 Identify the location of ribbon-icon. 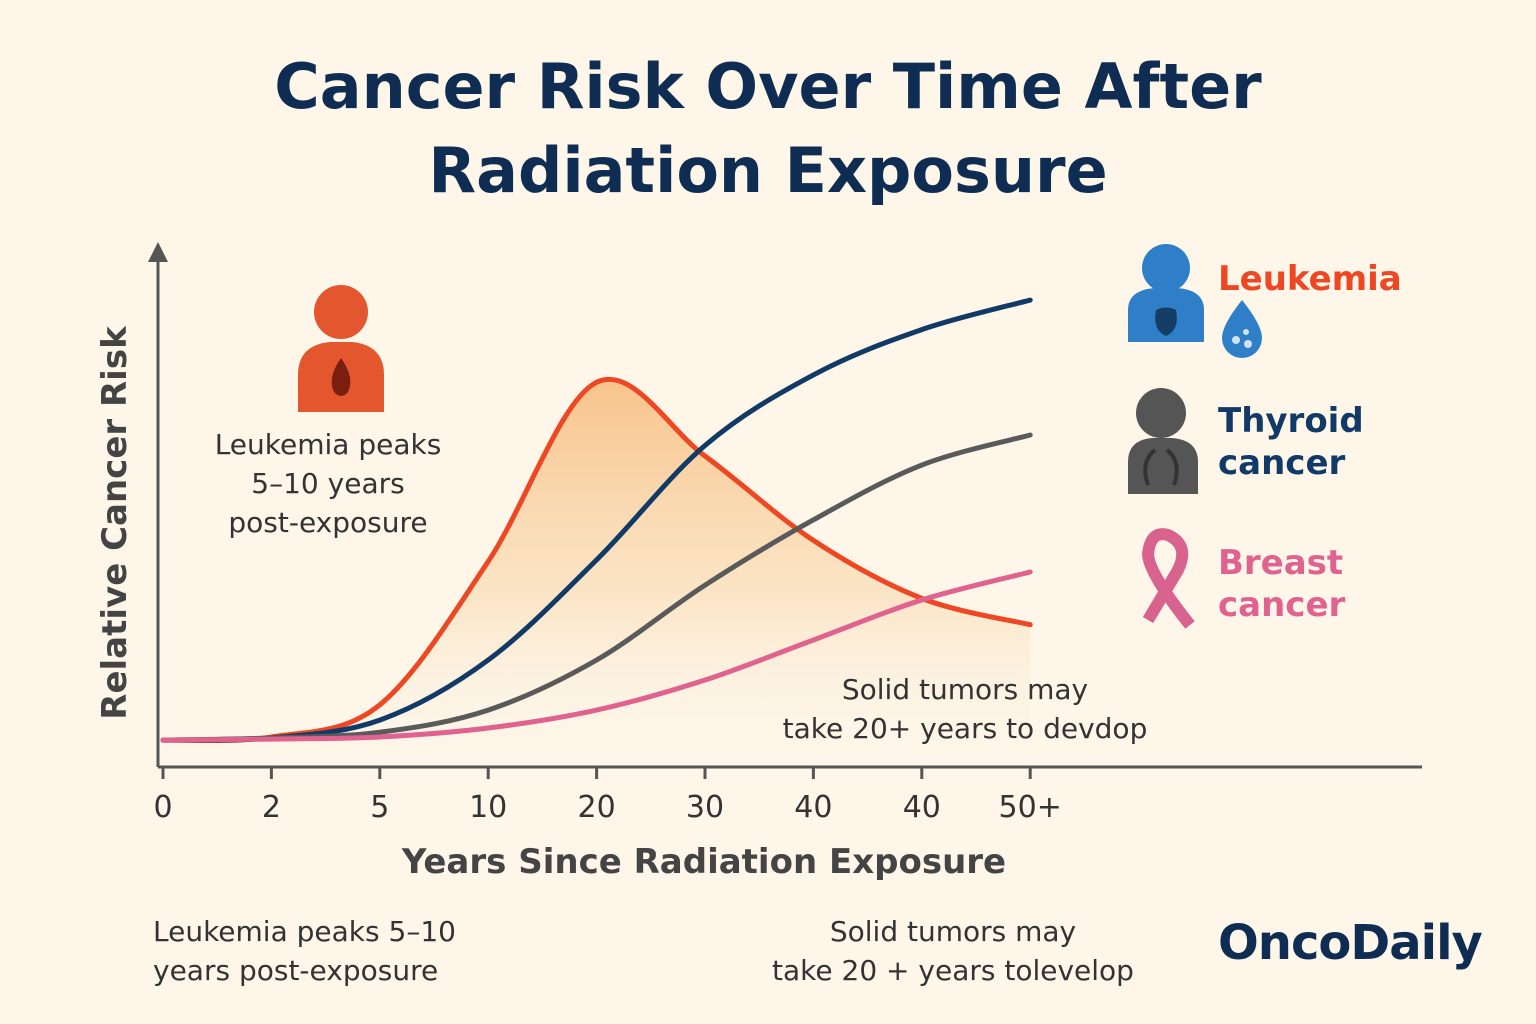
(1168, 578).